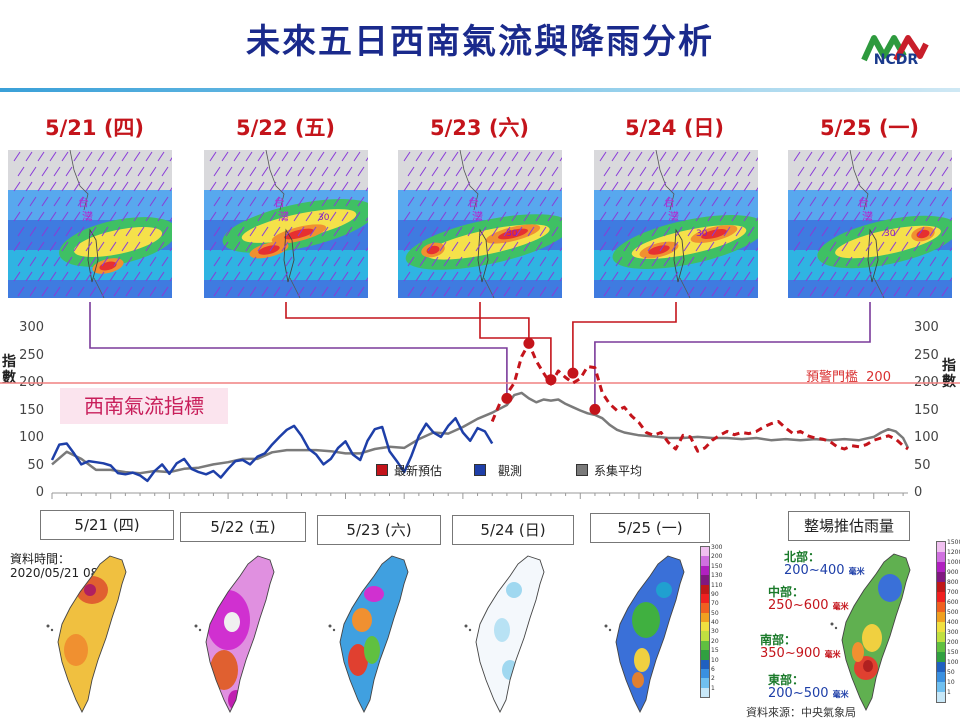  I want to click on colorbar-tick: 900, so click(953, 572).